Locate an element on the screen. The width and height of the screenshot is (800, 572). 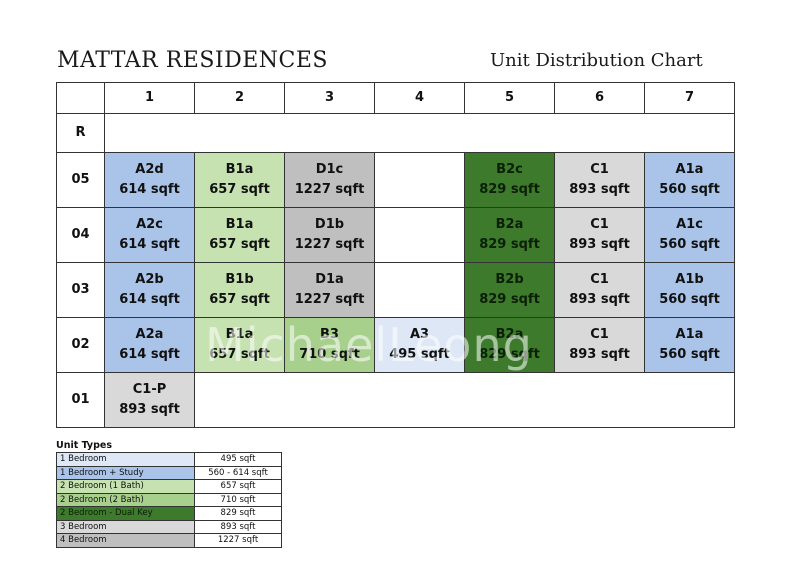
floor-label: 05 is located at coordinates (80, 180).